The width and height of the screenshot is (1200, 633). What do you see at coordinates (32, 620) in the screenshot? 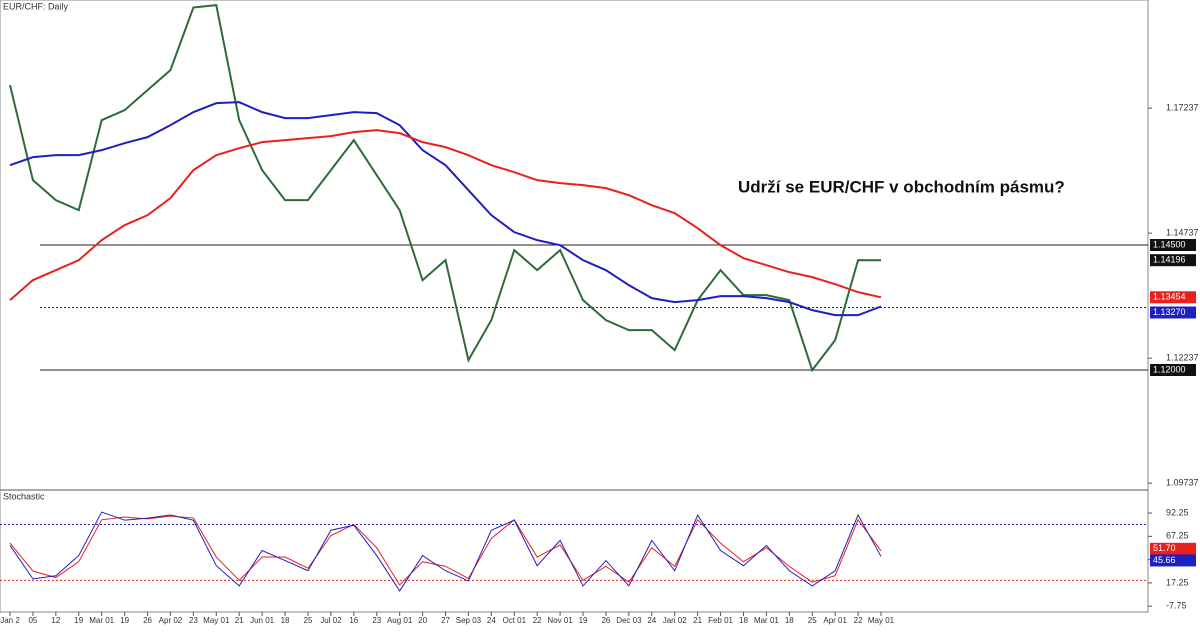
I see `x-tick-label: 05` at bounding box center [32, 620].